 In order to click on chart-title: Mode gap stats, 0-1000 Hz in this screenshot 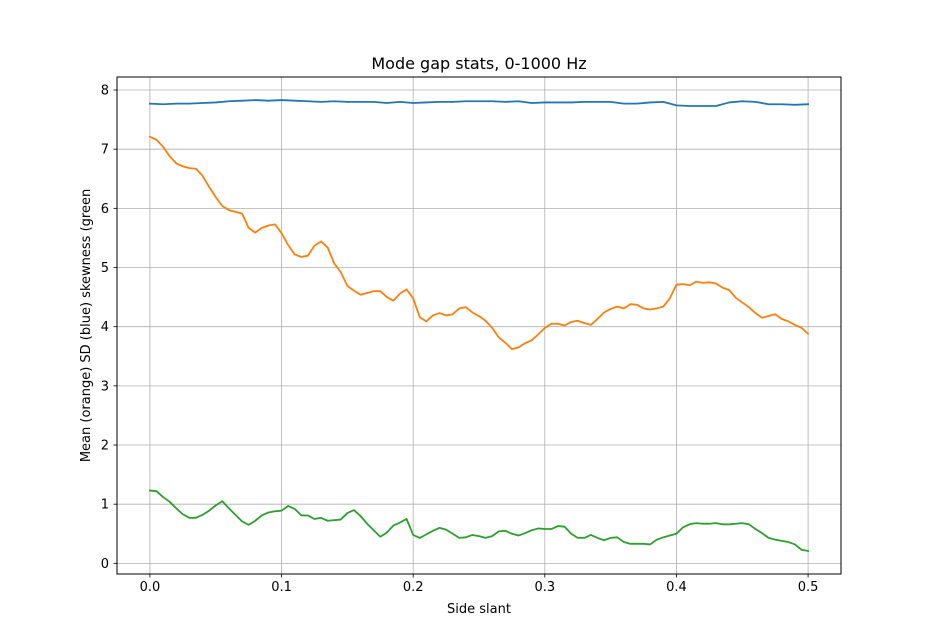, I will do `click(478, 63)`.